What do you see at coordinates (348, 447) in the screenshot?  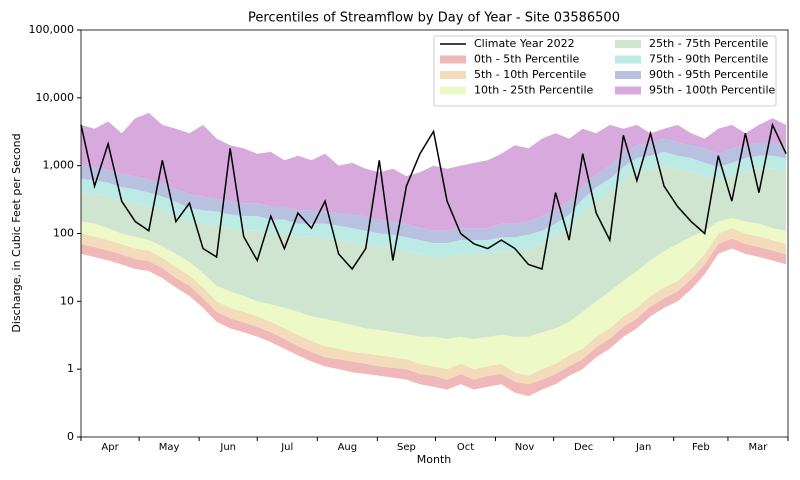 I see `x-tick-label: Aug` at bounding box center [348, 447].